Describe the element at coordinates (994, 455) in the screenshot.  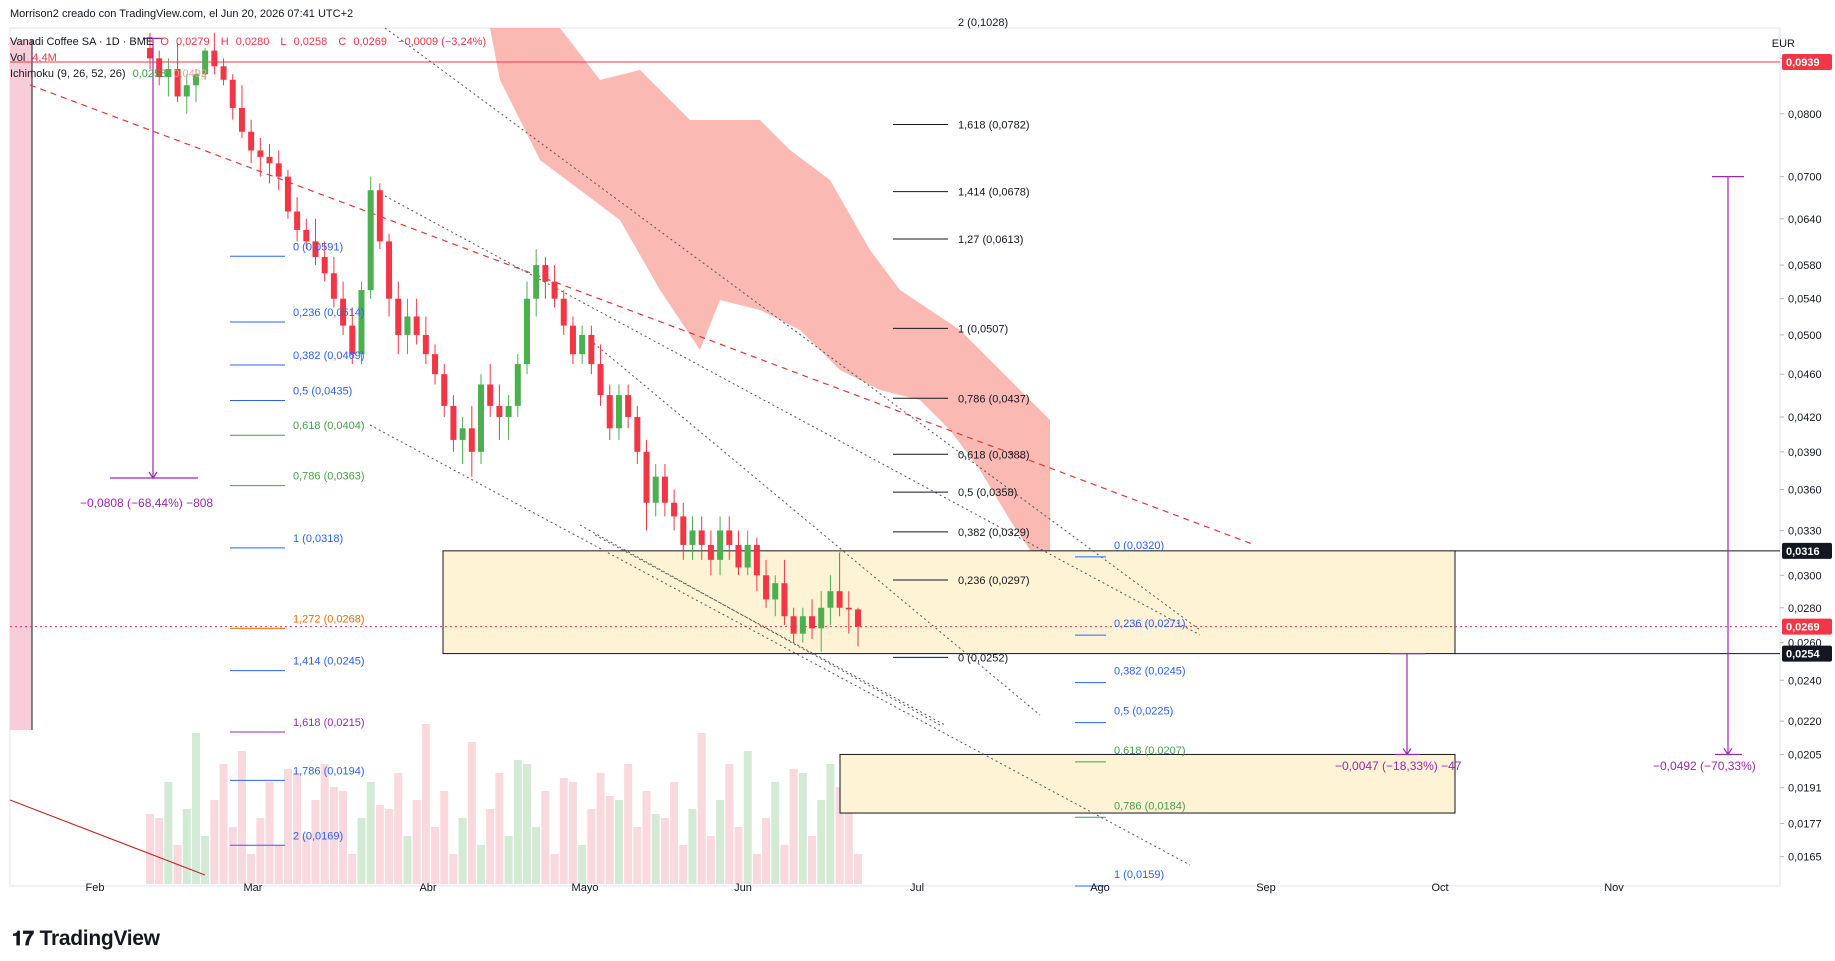
I see `fib-middle-label: 0,618 (0,0388)` at that location.